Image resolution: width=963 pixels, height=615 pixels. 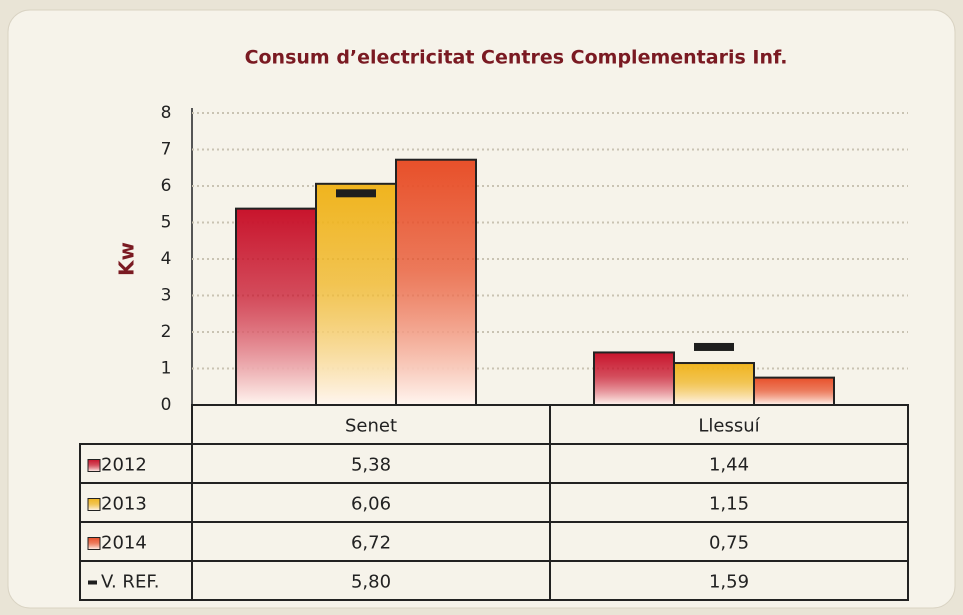 What do you see at coordinates (729, 504) in the screenshot?
I see `table-value: 1,15` at bounding box center [729, 504].